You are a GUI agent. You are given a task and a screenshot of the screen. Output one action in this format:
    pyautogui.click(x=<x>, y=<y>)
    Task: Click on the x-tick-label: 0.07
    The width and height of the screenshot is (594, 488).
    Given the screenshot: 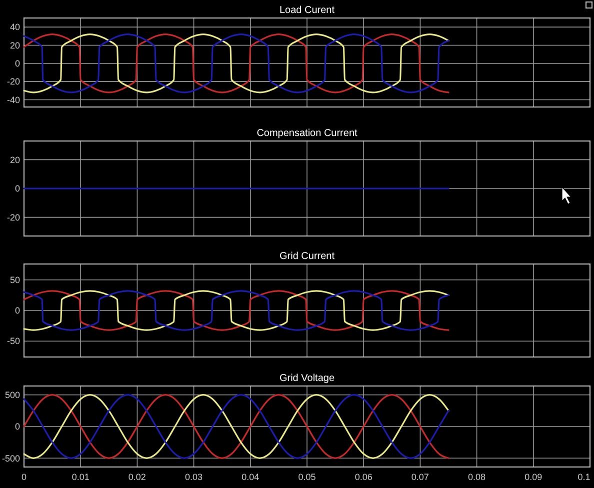 What is the action you would take?
    pyautogui.click(x=420, y=477)
    